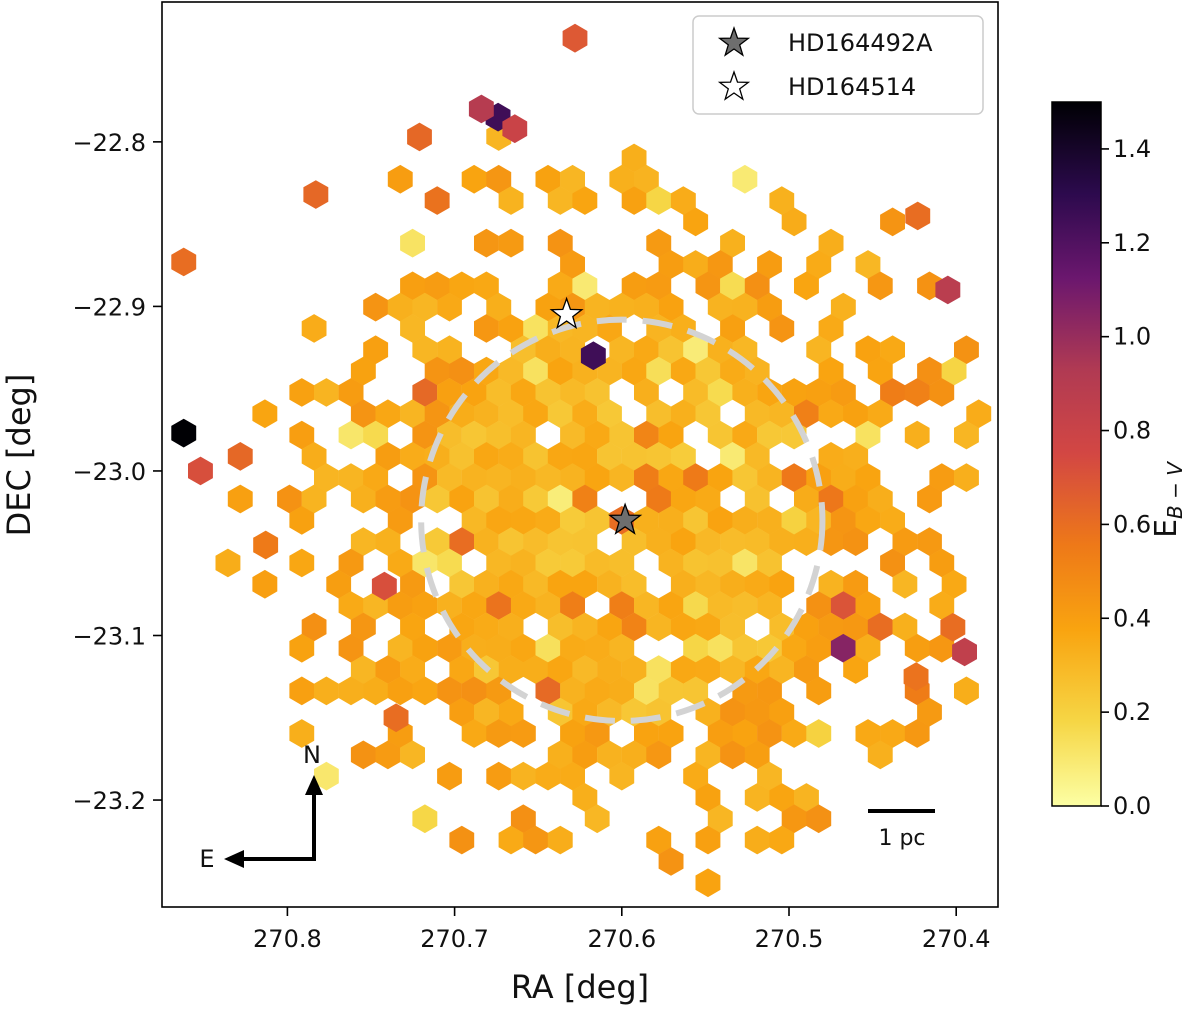  What do you see at coordinates (1168, 499) in the screenshot?
I see `colorbar-label: EB − V` at bounding box center [1168, 499].